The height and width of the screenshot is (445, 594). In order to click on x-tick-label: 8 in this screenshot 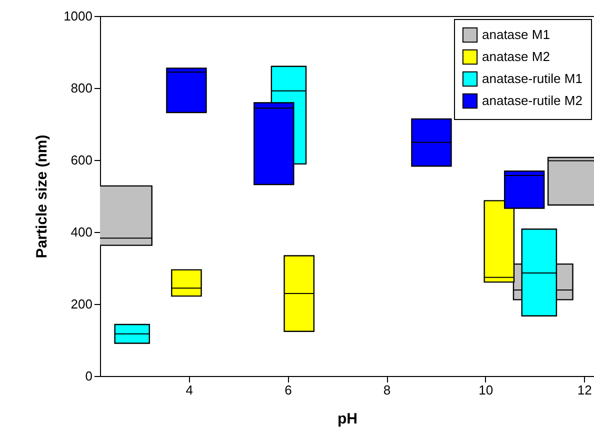, I will do `click(387, 390)`.